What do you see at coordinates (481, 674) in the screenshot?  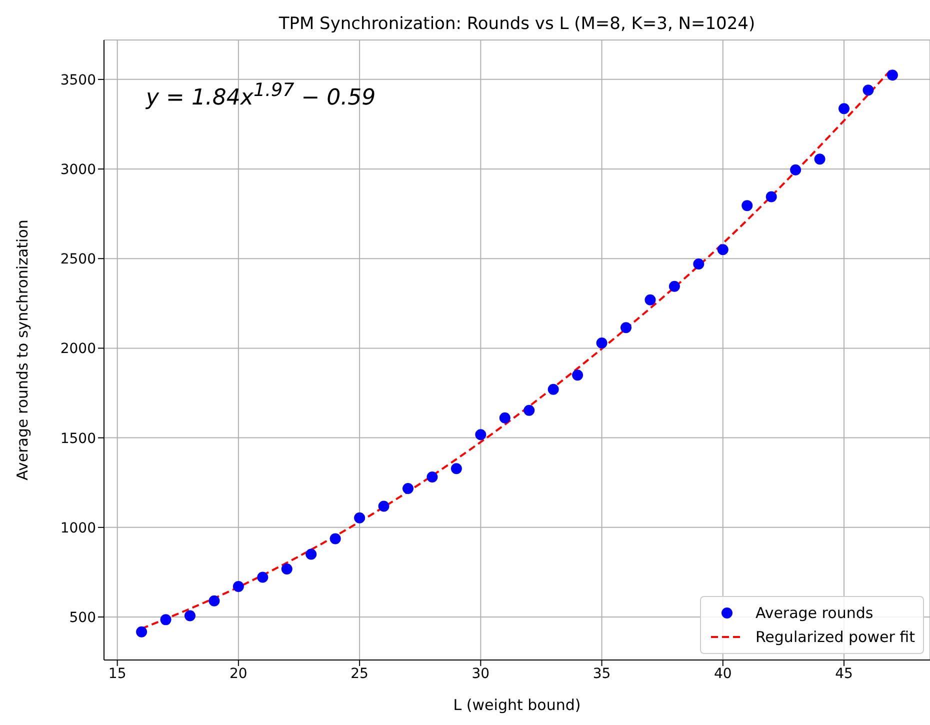 I see `x-tick-label: 30` at bounding box center [481, 674].